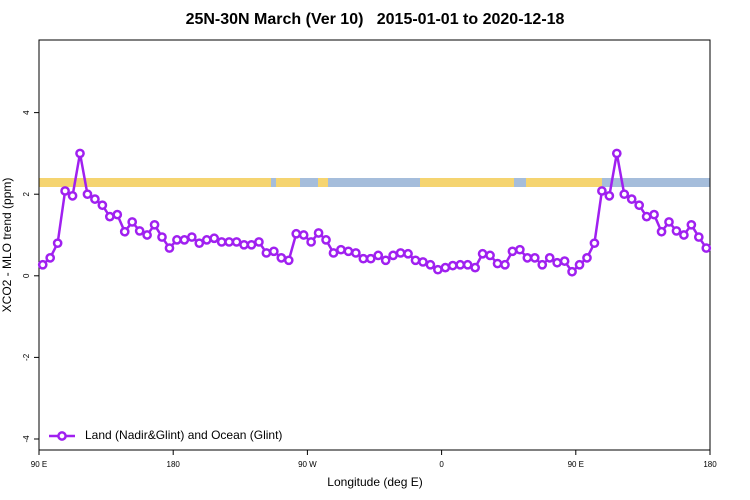 The width and height of the screenshot is (750, 500). I want to click on ocean-band, so click(374, 182).